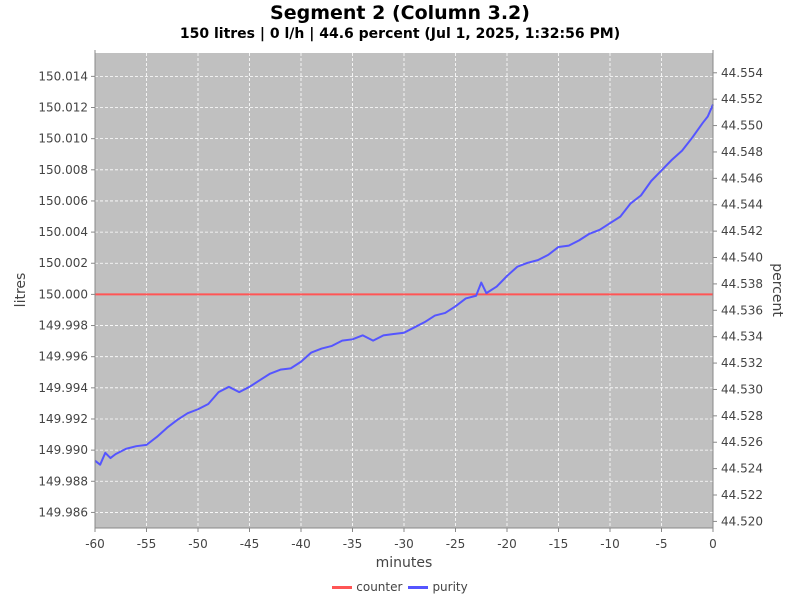  I want to click on x-axis-label: minutes, so click(404, 563).